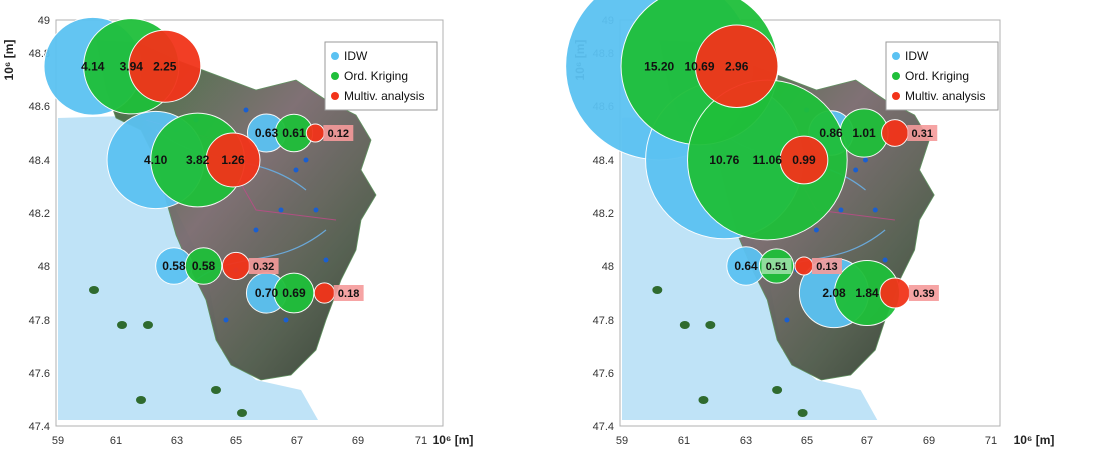  Describe the element at coordinates (156, 160) in the screenshot. I see `value-label-idw: 4.10` at that location.